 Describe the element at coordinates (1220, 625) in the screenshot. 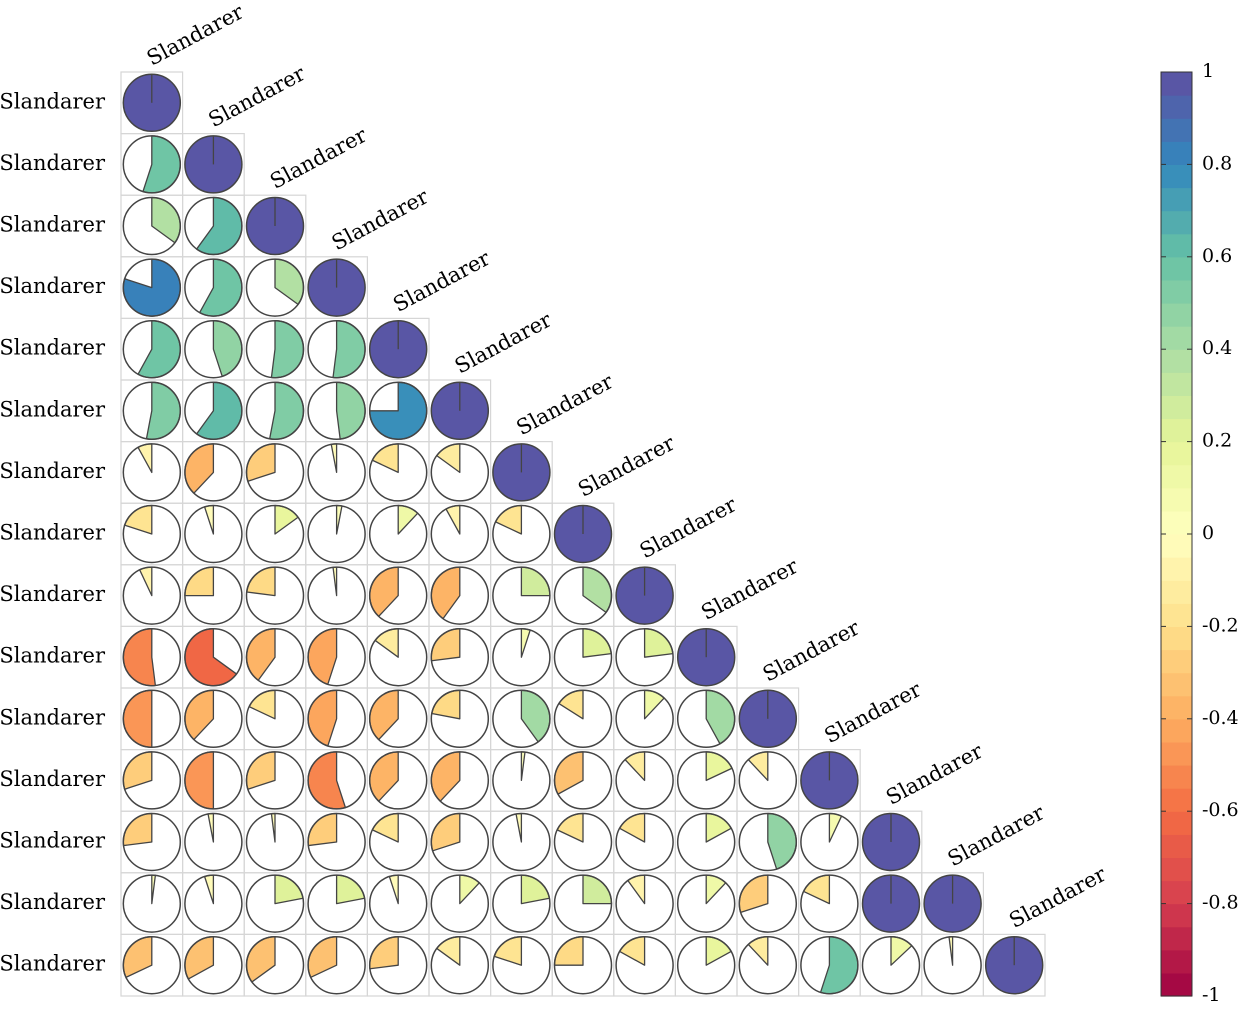

I see `colorbar-tick-label: -0.2` at that location.